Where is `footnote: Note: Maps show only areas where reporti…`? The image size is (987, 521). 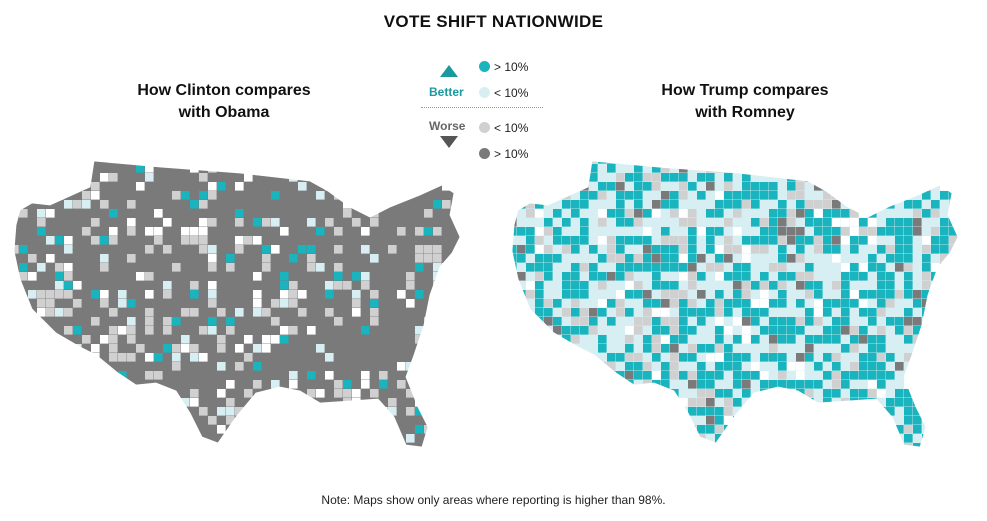
footnote: Note: Maps show only areas where reporti… is located at coordinates (493, 500).